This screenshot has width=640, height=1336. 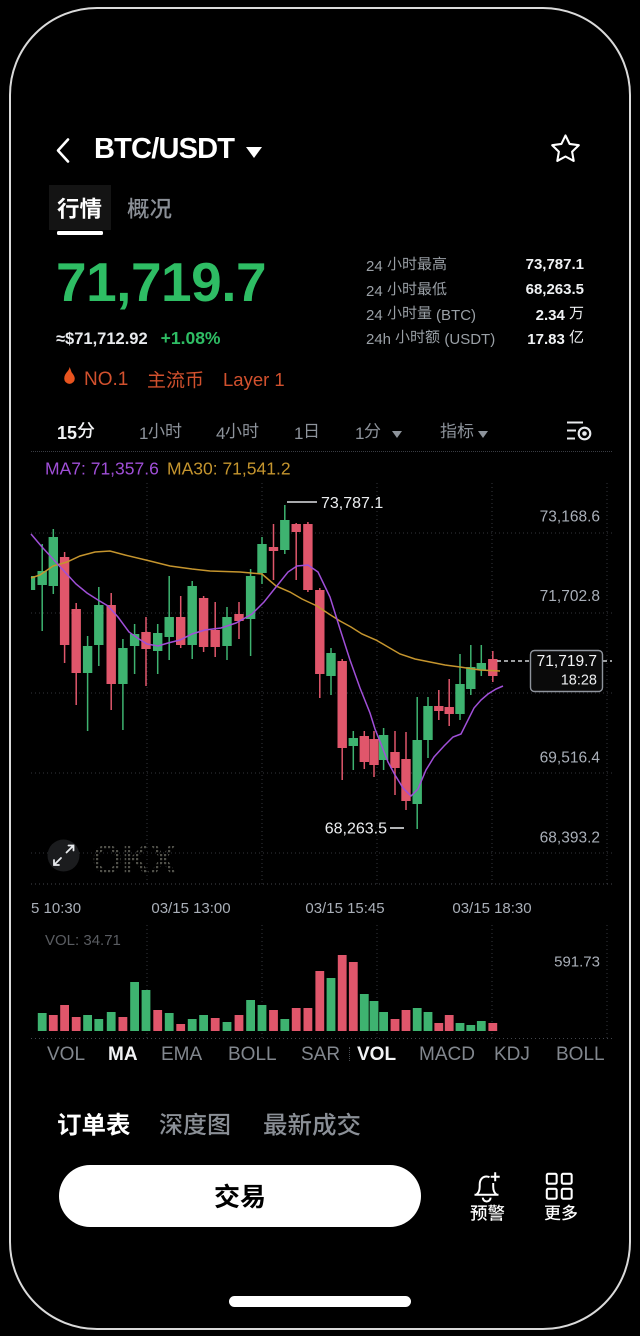 I want to click on svg-text: 03/15 15:45, so click(x=344, y=908).